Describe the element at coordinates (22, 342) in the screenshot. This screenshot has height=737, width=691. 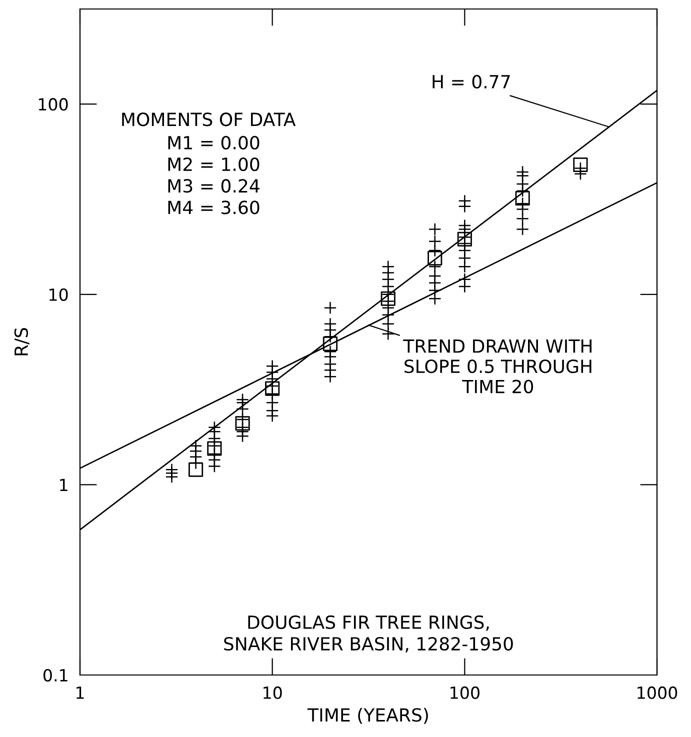
I see `y-axis-title: R/S` at that location.